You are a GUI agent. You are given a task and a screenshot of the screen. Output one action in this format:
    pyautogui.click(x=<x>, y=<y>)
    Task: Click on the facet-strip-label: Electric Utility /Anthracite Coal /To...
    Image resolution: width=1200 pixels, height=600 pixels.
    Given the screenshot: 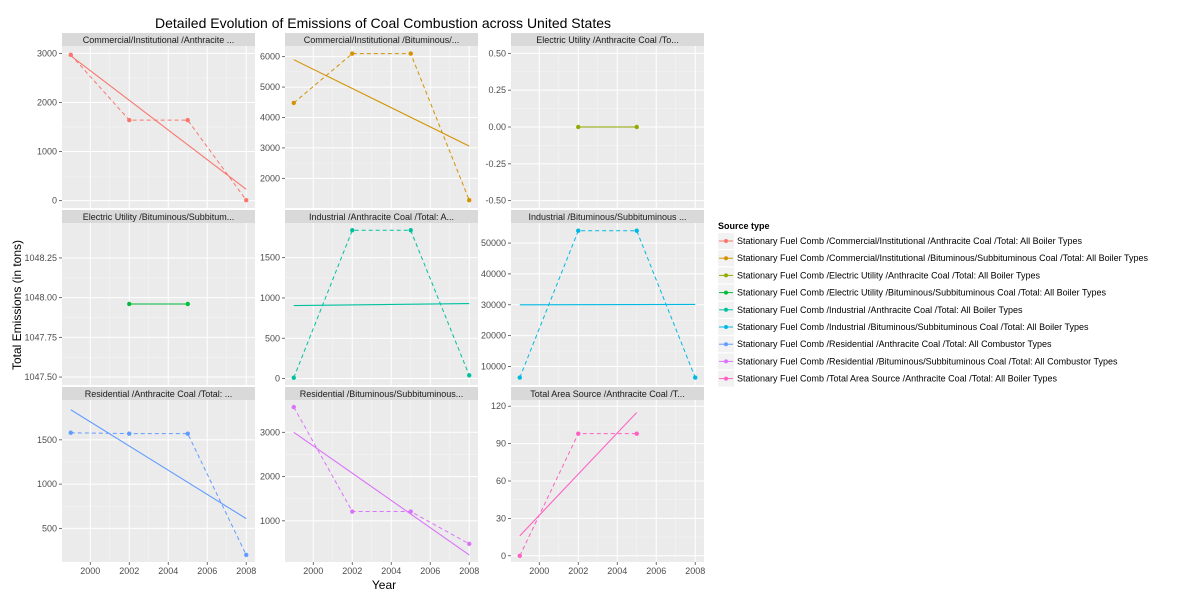 What is the action you would take?
    pyautogui.click(x=607, y=40)
    